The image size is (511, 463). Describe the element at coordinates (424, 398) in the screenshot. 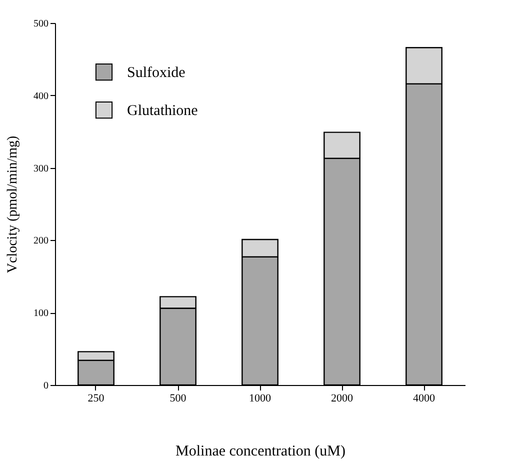

I see `x-tick-label: 4000` at that location.